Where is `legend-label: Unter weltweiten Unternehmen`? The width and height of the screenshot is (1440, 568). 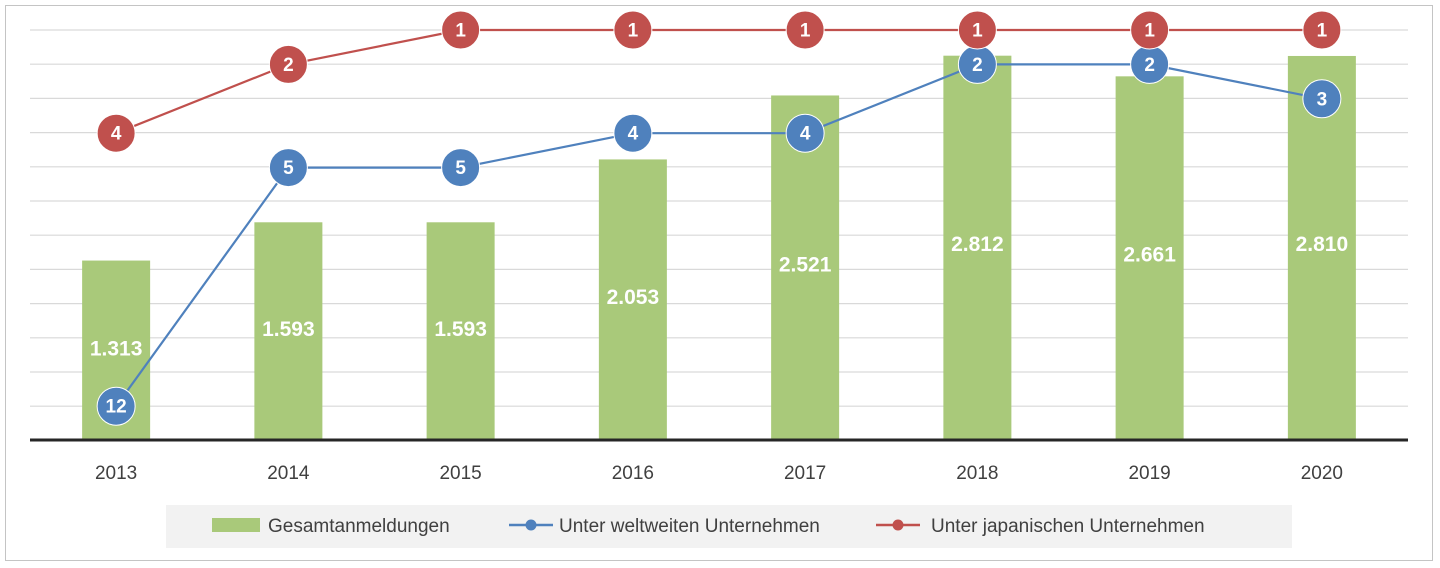
legend-label: Unter weltweiten Unternehmen is located at coordinates (689, 526).